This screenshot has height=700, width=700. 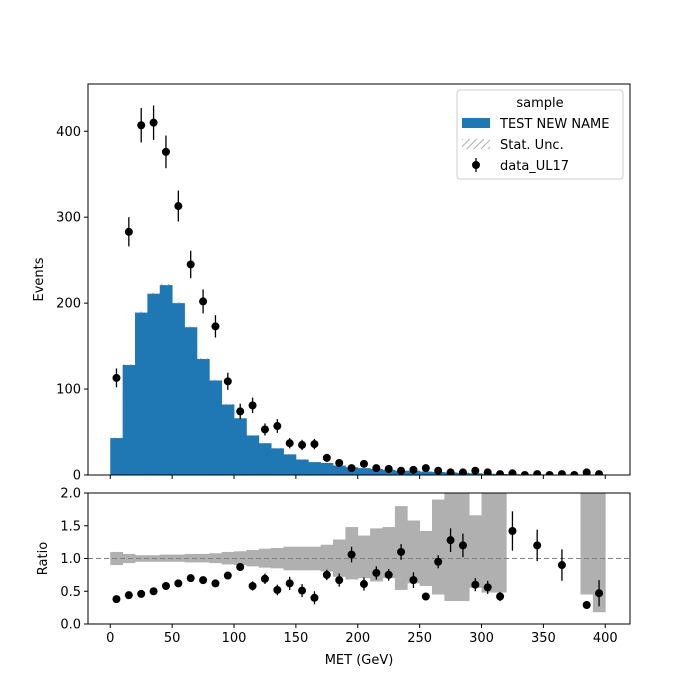 I want to click on ratio-points, so click(x=358, y=560).